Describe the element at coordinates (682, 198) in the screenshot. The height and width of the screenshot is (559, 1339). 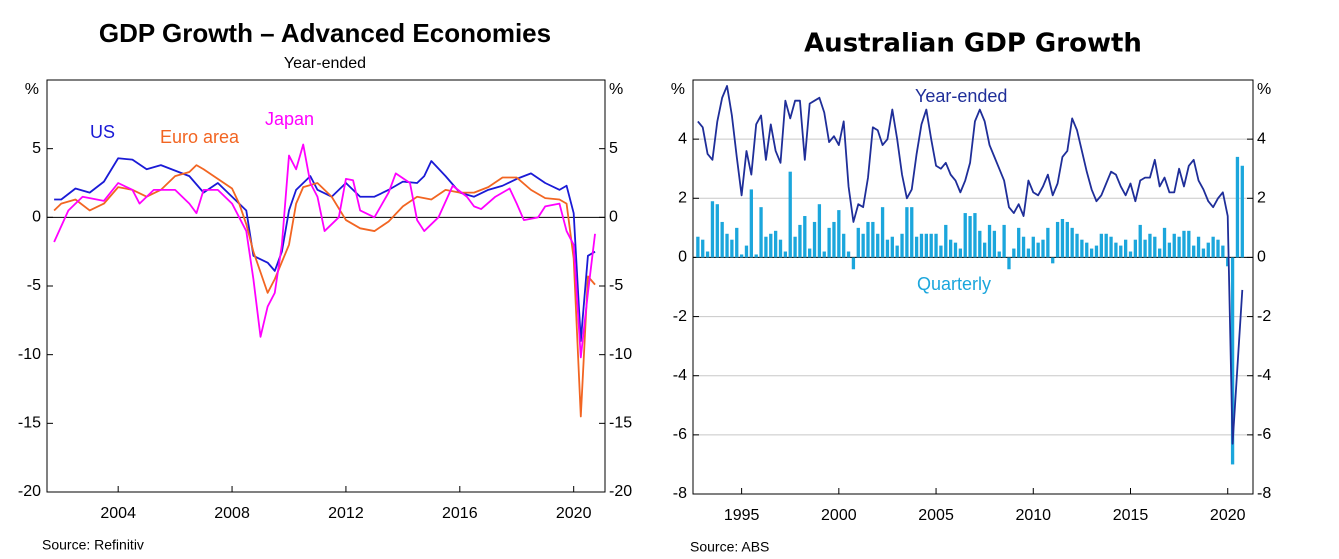
I see `y-tick-label: 2` at that location.